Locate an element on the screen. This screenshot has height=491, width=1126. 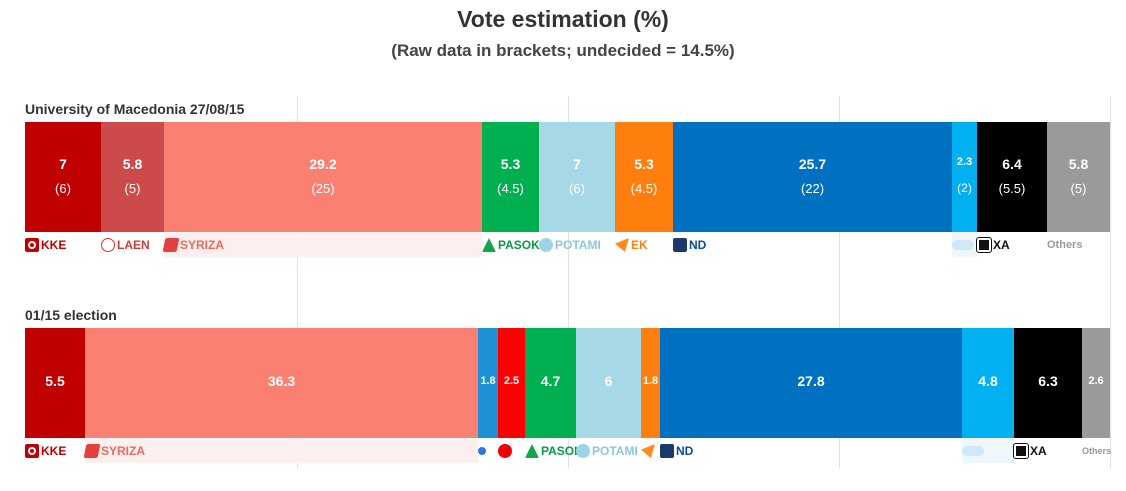
bar-segment-syriza: 36.3 is located at coordinates (281, 383).